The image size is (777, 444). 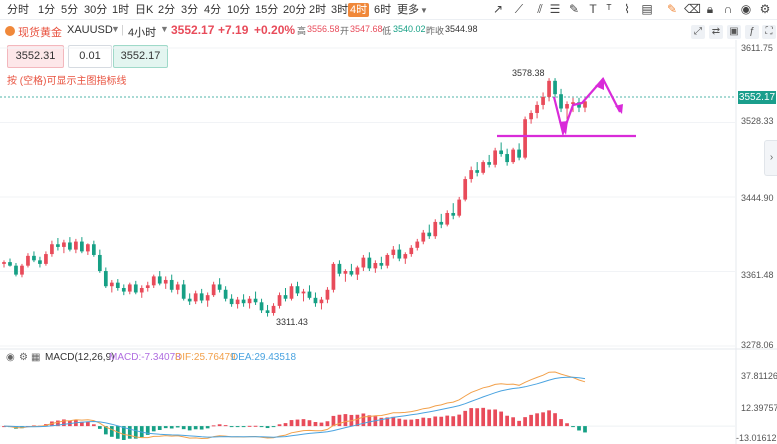 What do you see at coordinates (267, 10) in the screenshot?
I see `timeframe-tab: 15分` at bounding box center [267, 10].